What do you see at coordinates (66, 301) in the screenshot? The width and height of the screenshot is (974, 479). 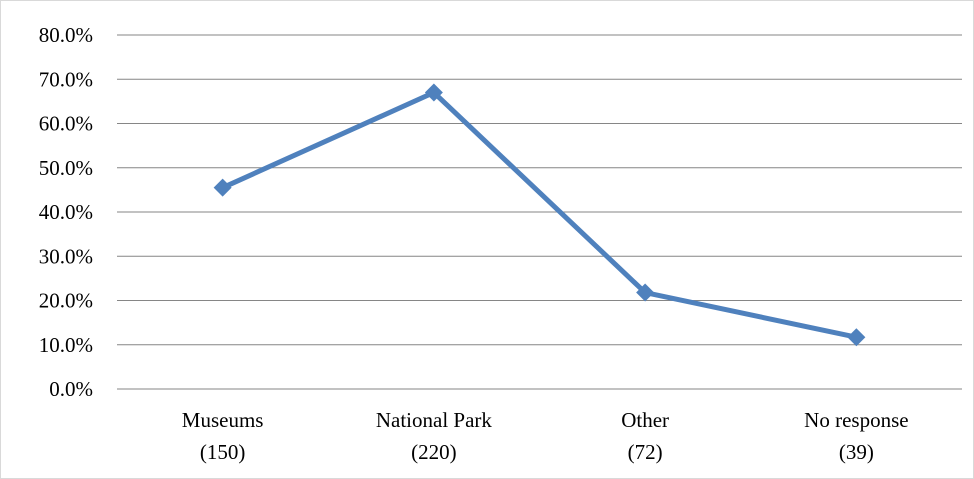 I see `y-tick-label: 20.0%` at bounding box center [66, 301].